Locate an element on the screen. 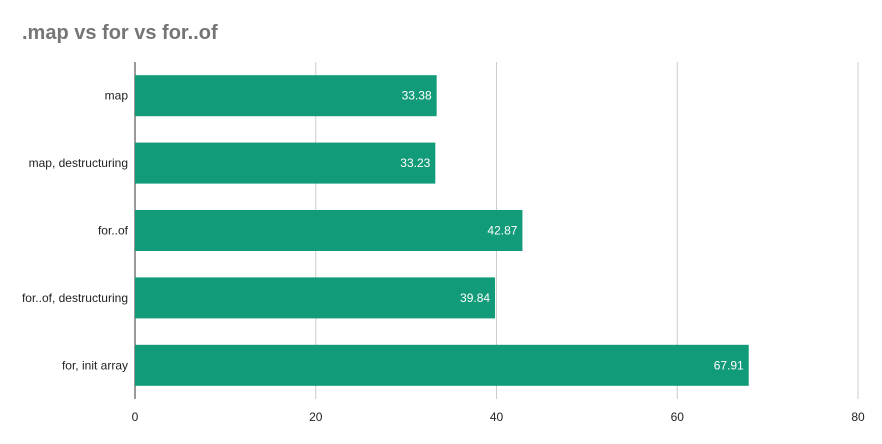 The width and height of the screenshot is (882, 444). data-label: 33.38 is located at coordinates (417, 96).